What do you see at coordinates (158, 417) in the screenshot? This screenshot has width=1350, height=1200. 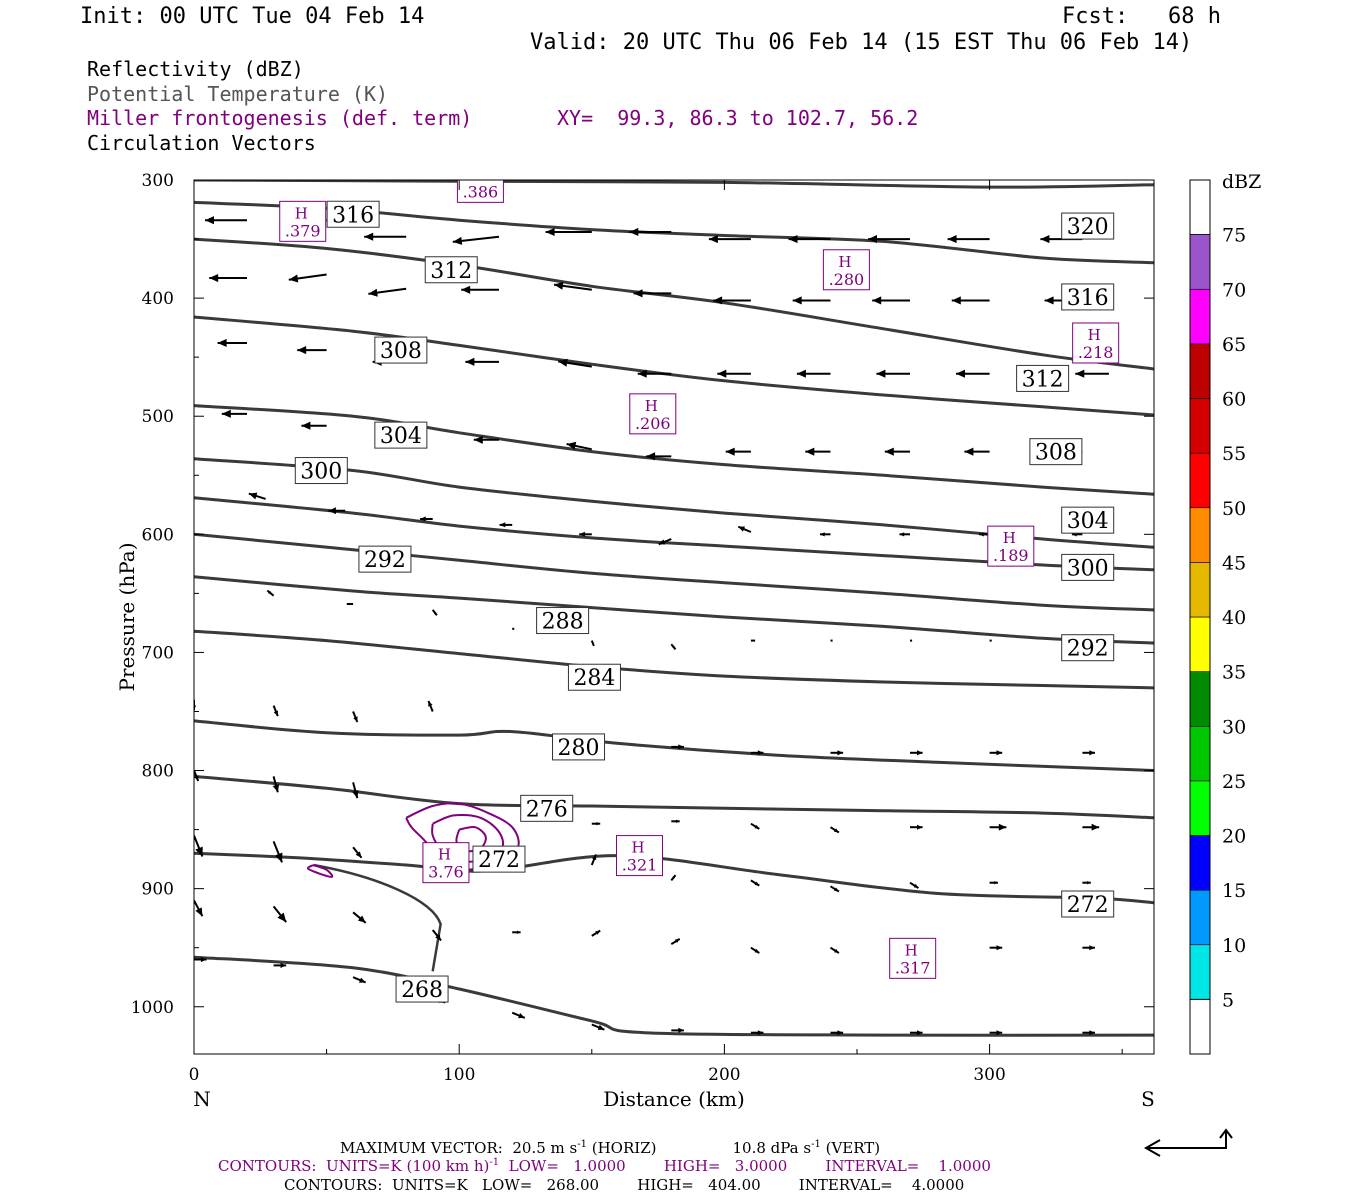 I see `y-tick-label: 500` at bounding box center [158, 417].